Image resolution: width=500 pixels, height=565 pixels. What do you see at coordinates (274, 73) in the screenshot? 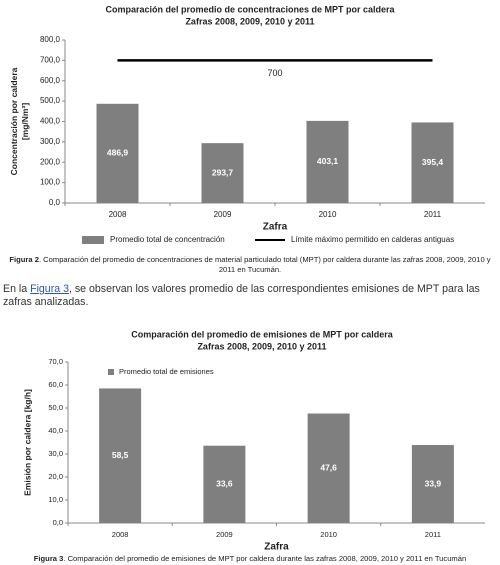
I see `reference-label: 700` at bounding box center [274, 73].